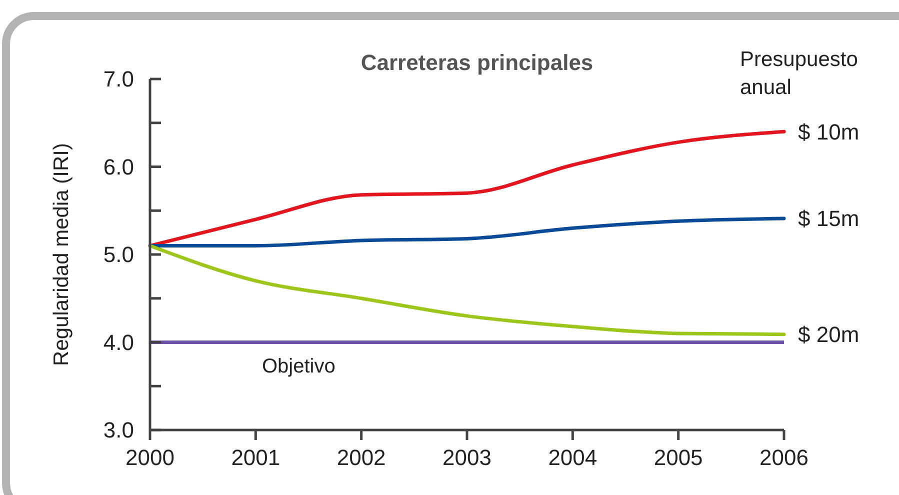 Image resolution: width=899 pixels, height=495 pixels. What do you see at coordinates (467, 457) in the screenshot?
I see `x-tick-label: 2003` at bounding box center [467, 457].